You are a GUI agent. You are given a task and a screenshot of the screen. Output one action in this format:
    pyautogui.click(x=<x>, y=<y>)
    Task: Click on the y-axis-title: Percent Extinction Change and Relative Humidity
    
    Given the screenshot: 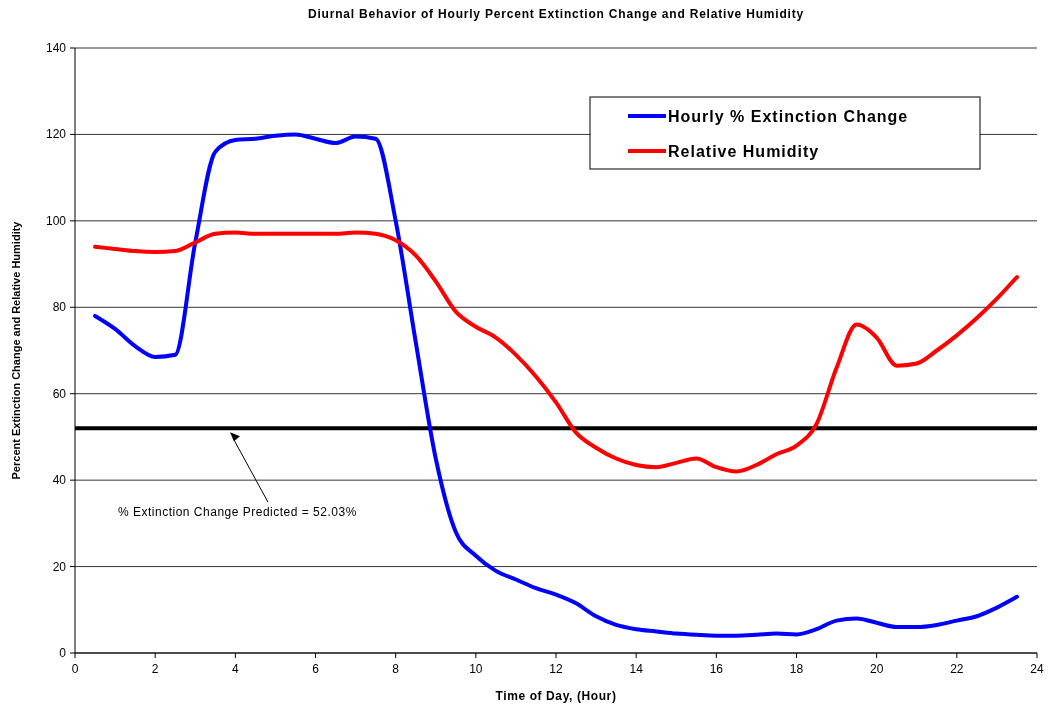 What is the action you would take?
    pyautogui.click(x=16, y=350)
    